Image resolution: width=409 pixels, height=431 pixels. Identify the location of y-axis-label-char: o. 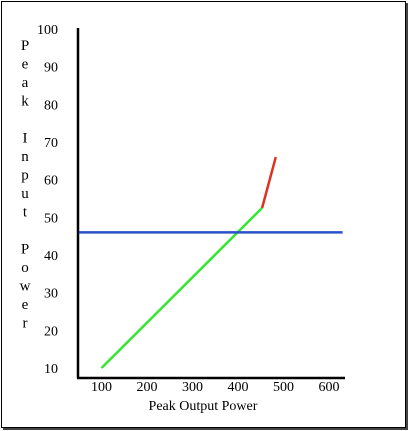
(25, 268).